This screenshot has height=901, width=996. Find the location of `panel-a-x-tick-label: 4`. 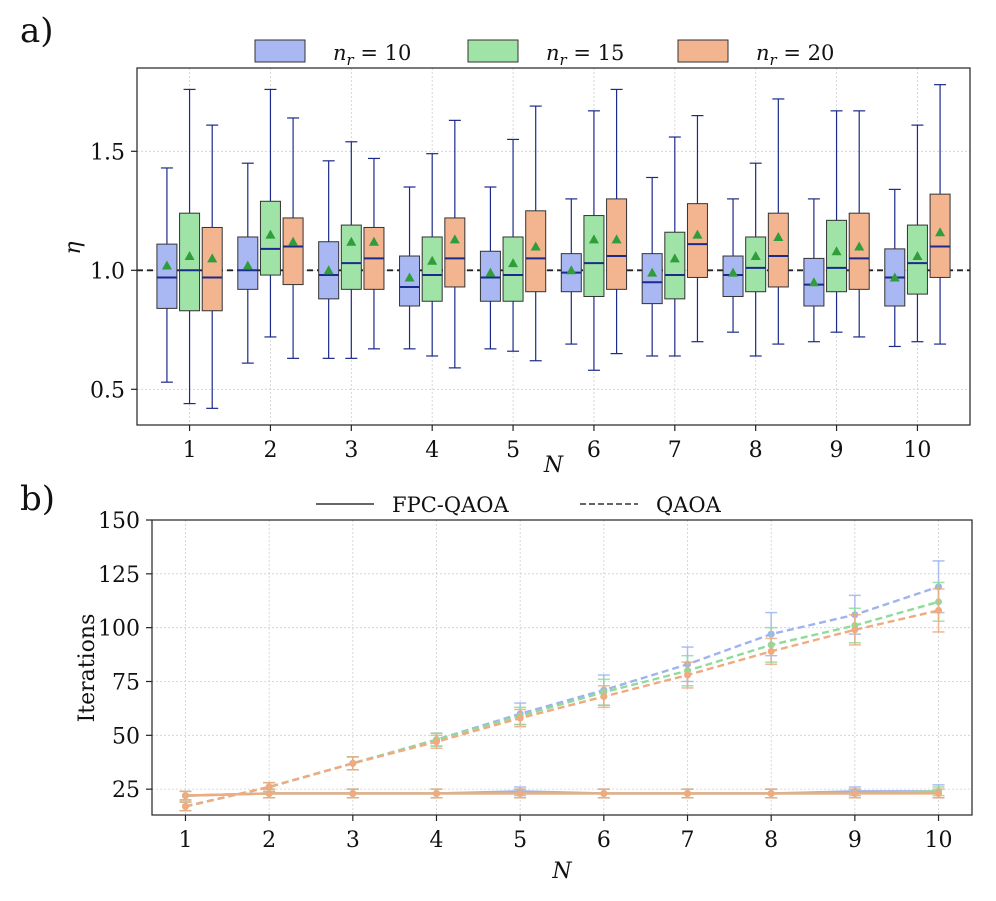

panel-a-x-tick-label: 4 is located at coordinates (432, 450).